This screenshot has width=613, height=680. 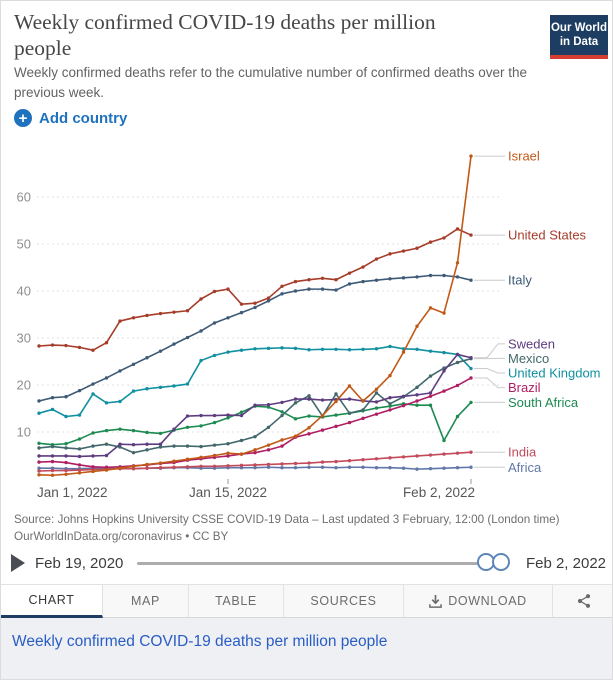 I want to click on play-button, so click(x=18, y=563).